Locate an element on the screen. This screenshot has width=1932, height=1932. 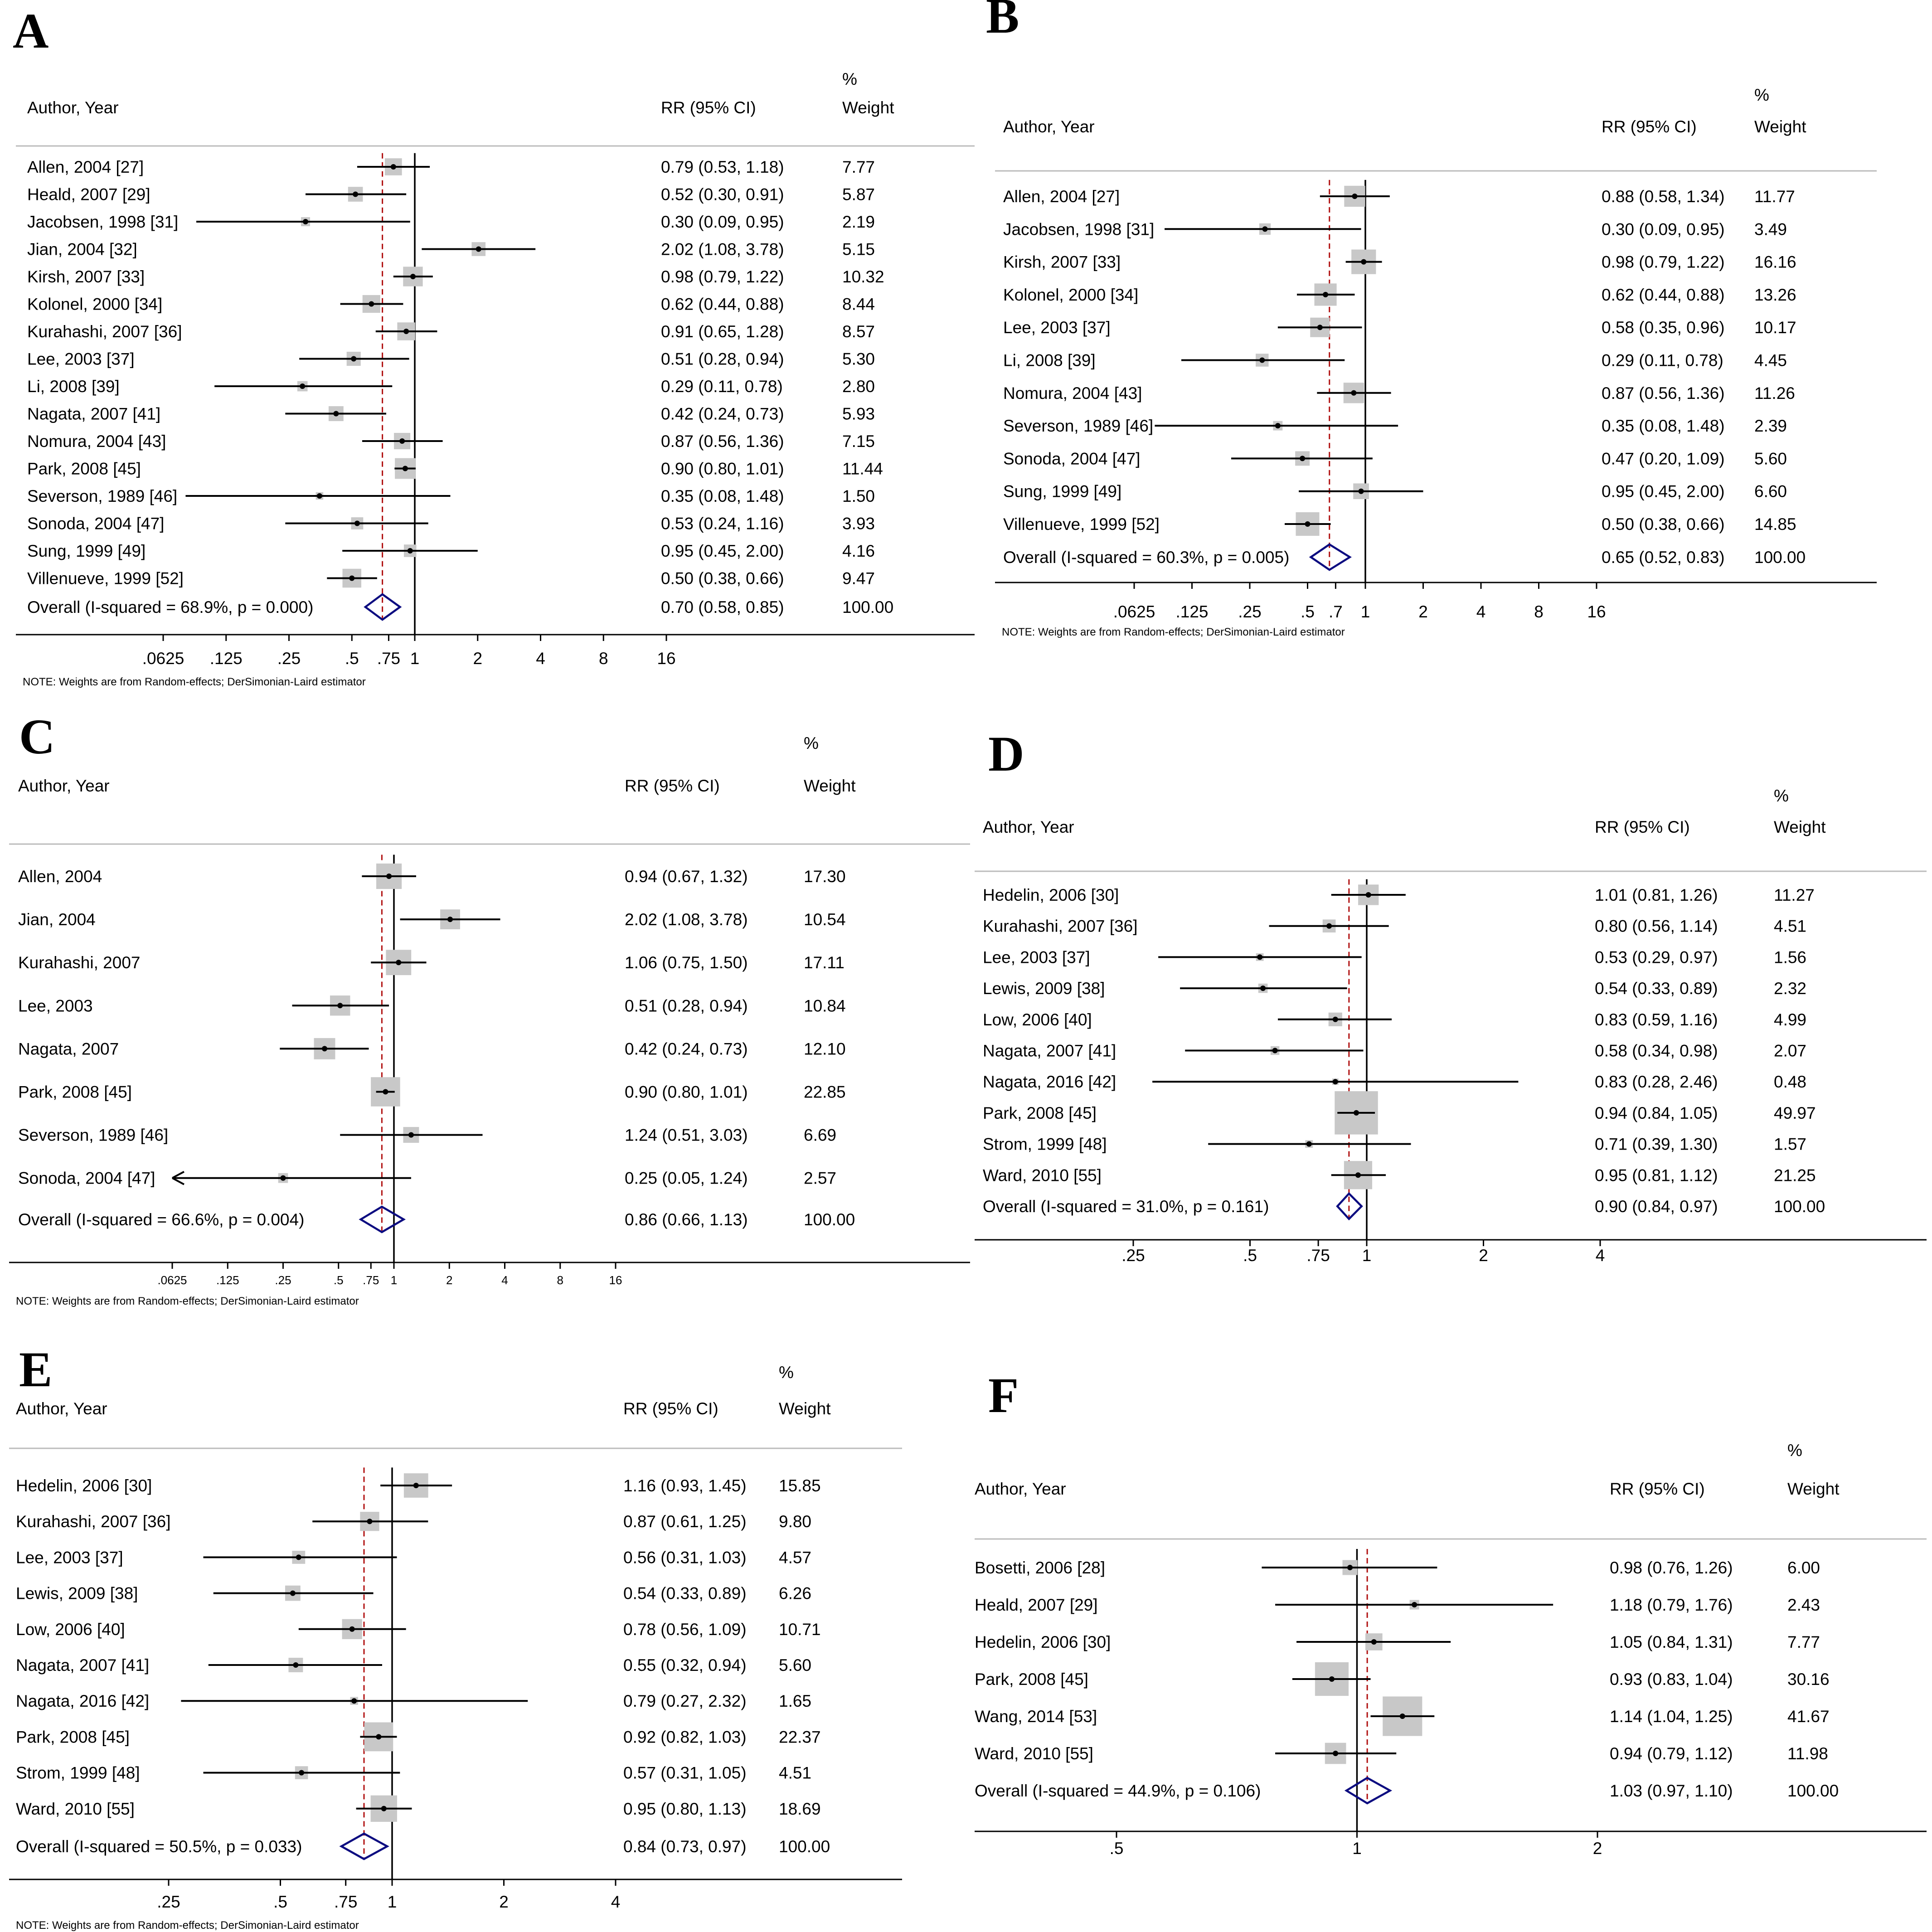
study-label: Hedelin, 2006 [30] is located at coordinates (84, 1485).